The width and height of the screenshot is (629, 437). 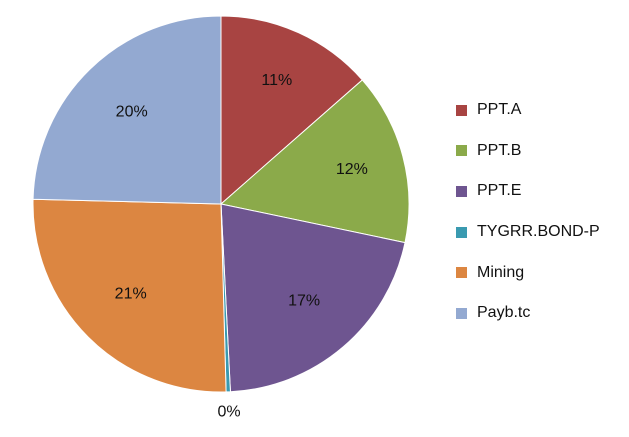 I want to click on pie-slice-ppt-a, so click(x=291, y=110).